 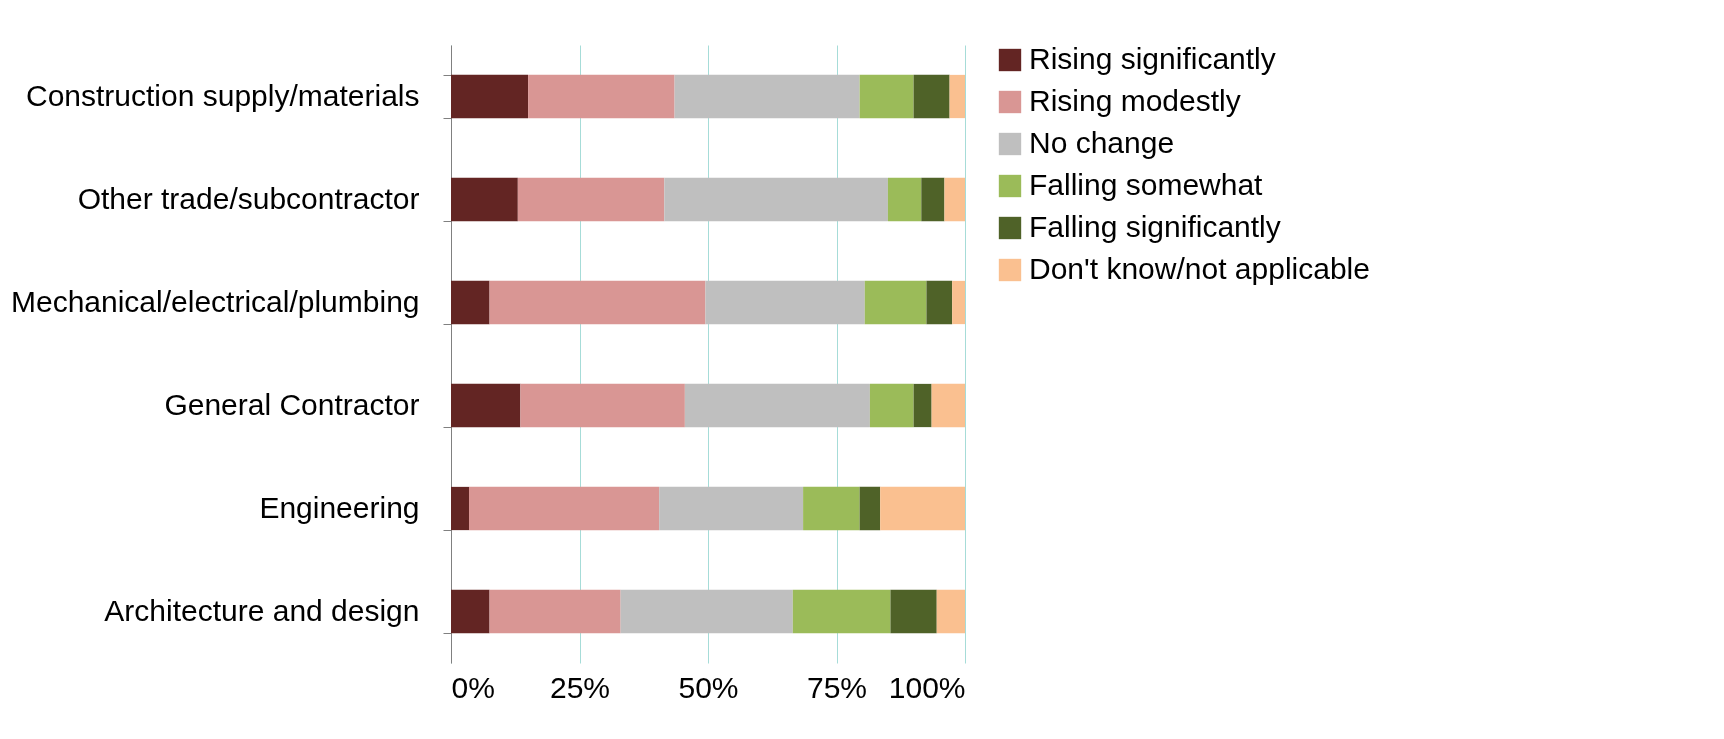 What do you see at coordinates (708, 687) in the screenshot?
I see `x-tick-label: 50%` at bounding box center [708, 687].